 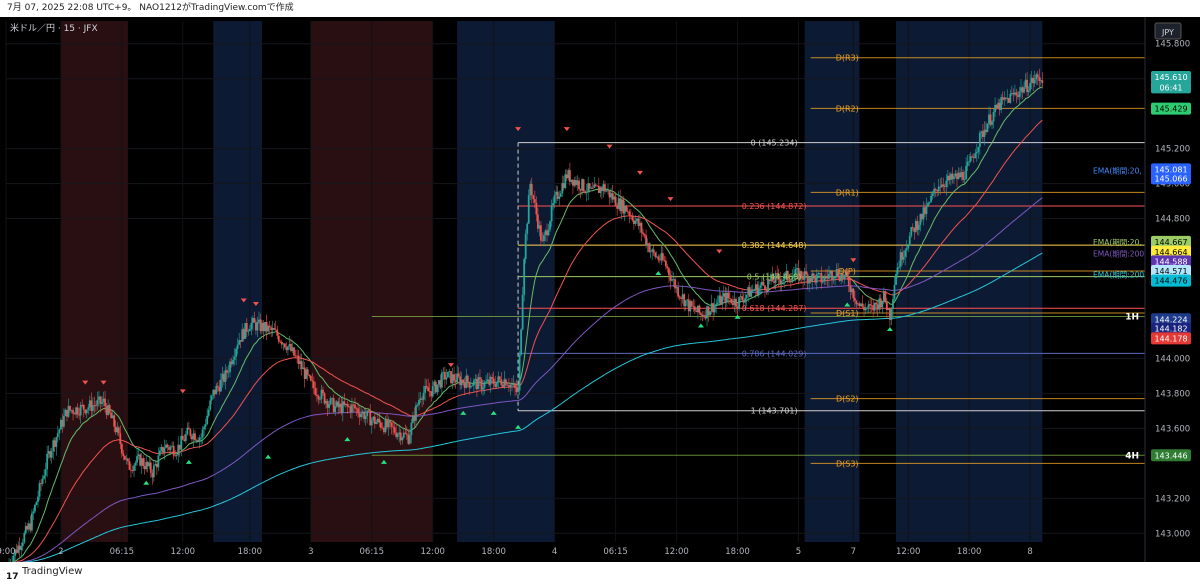 I want to click on price-tag-label: 145.066, so click(x=1170, y=178).